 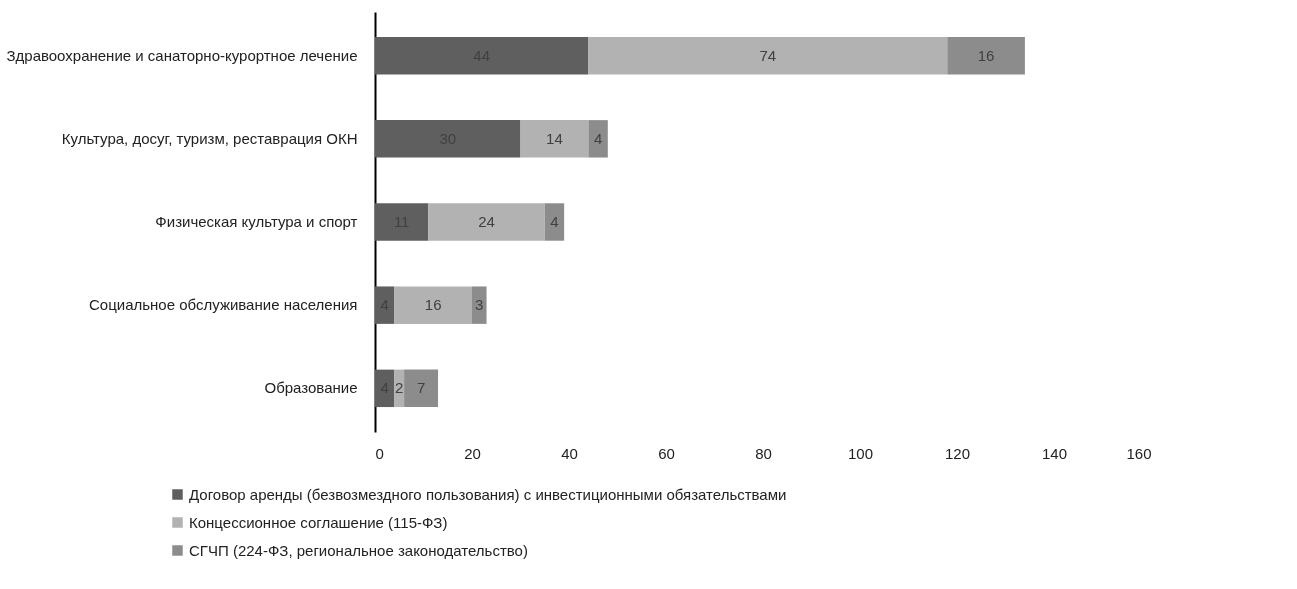 What do you see at coordinates (763, 453) in the screenshot?
I see `x-tick-label: 80` at bounding box center [763, 453].